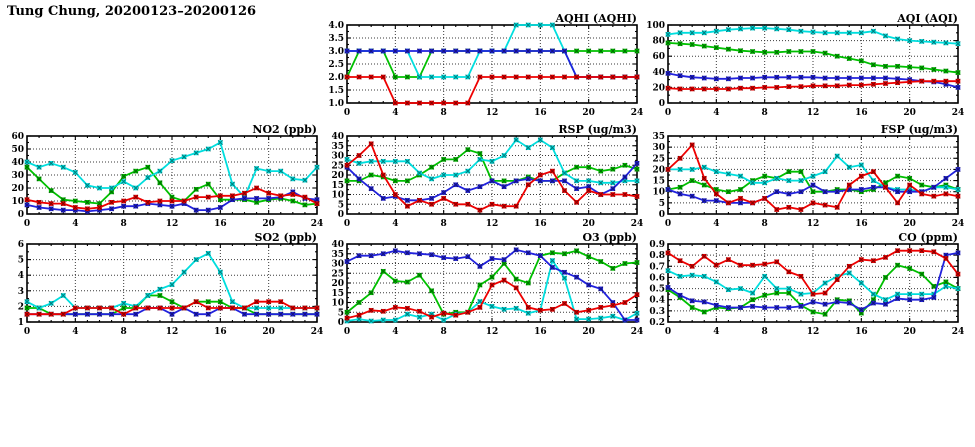 The height and width of the screenshot is (447, 975). Describe the element at coordinates (658, 193) in the screenshot. I see `svg-text: 10` at that location.